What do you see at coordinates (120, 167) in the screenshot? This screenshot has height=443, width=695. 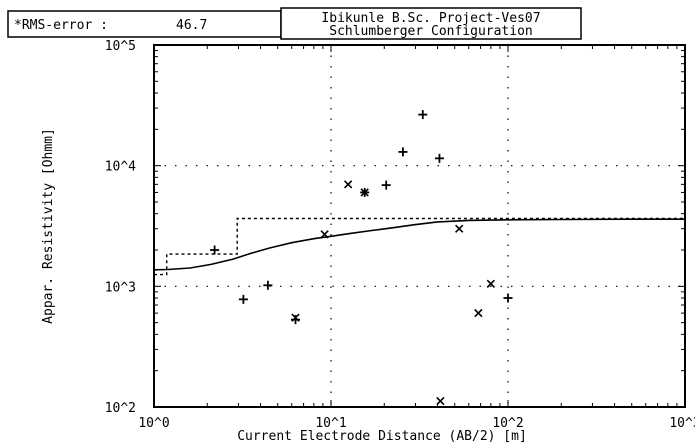 I see `y-tick-label: 10^4` at bounding box center [120, 167].